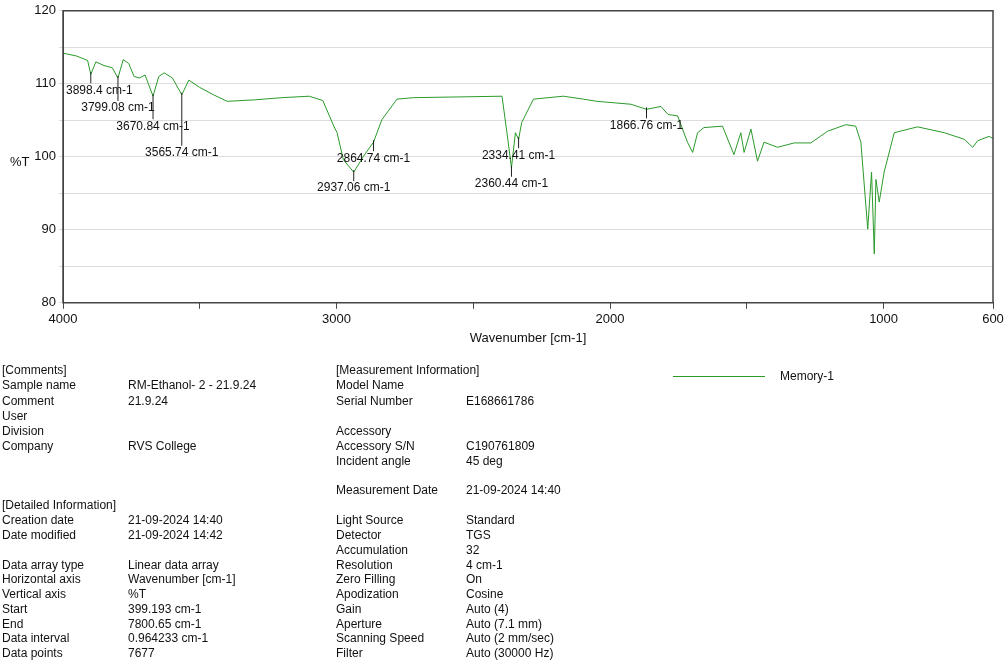 This screenshot has height=661, width=1007. Describe the element at coordinates (141, 653) in the screenshot. I see `text: 7677` at that location.